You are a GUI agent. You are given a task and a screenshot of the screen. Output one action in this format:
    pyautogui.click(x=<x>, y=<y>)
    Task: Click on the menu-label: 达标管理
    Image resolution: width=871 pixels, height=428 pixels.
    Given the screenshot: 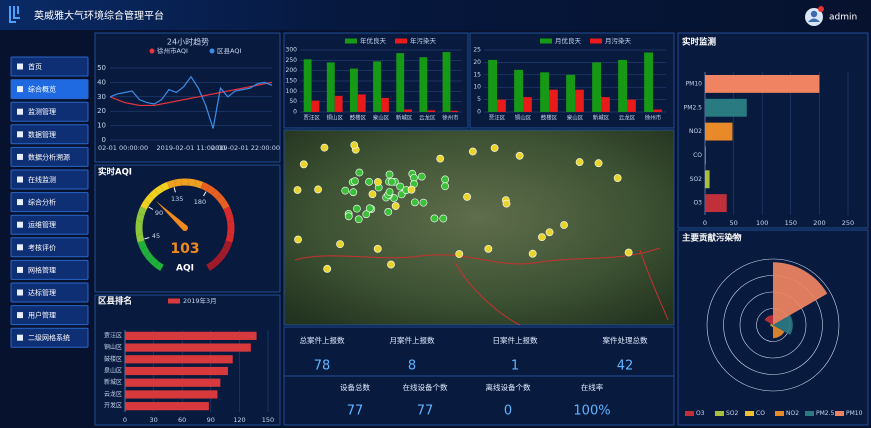 What is the action you would take?
    pyautogui.click(x=42, y=292)
    